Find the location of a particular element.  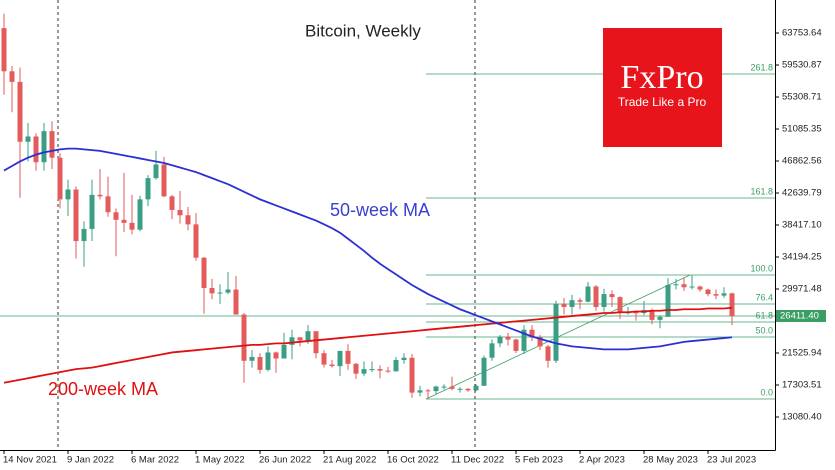

chart-title: Bitcoin, Weekly is located at coordinates (363, 30).